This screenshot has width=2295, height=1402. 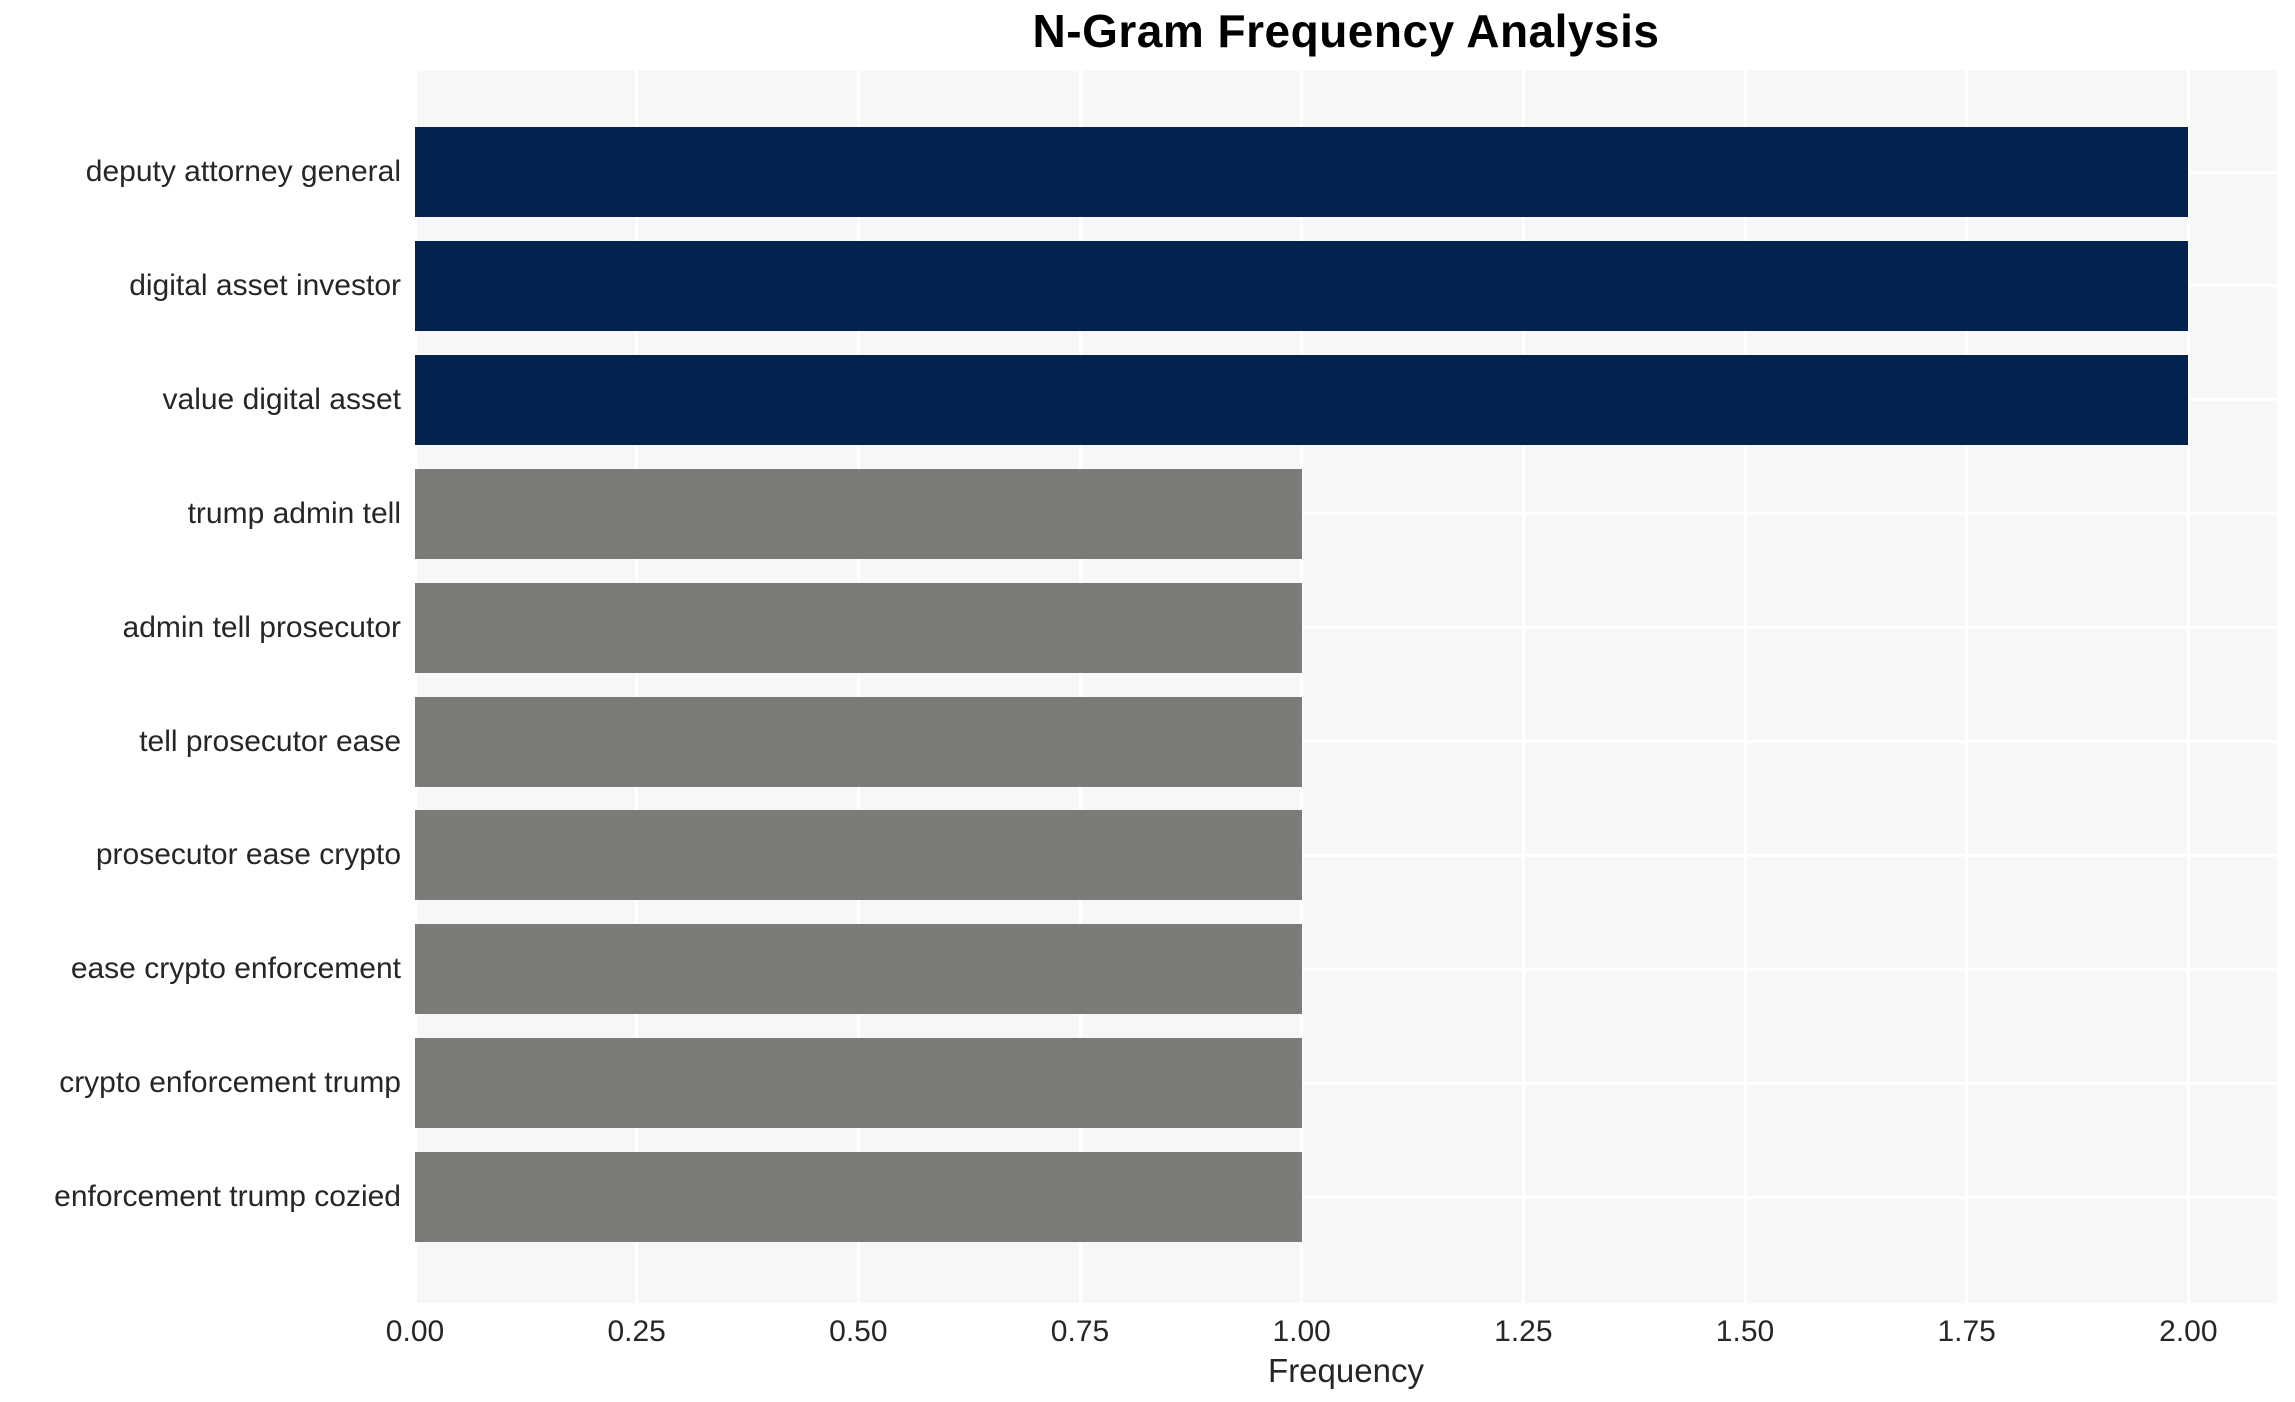 I want to click on category-label: trump admin tell, so click(x=294, y=513).